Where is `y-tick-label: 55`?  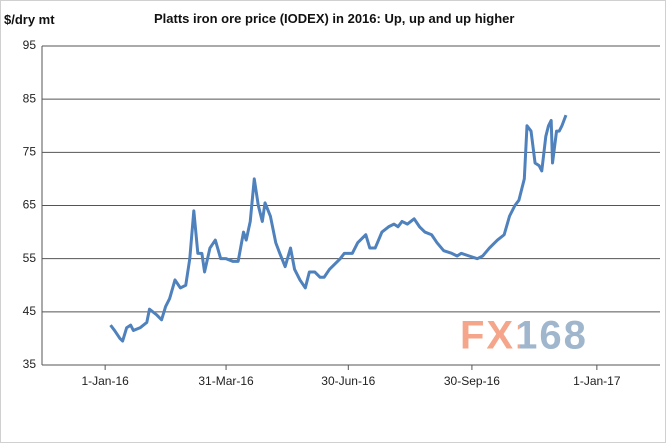 y-tick-label: 55 is located at coordinates (30, 258).